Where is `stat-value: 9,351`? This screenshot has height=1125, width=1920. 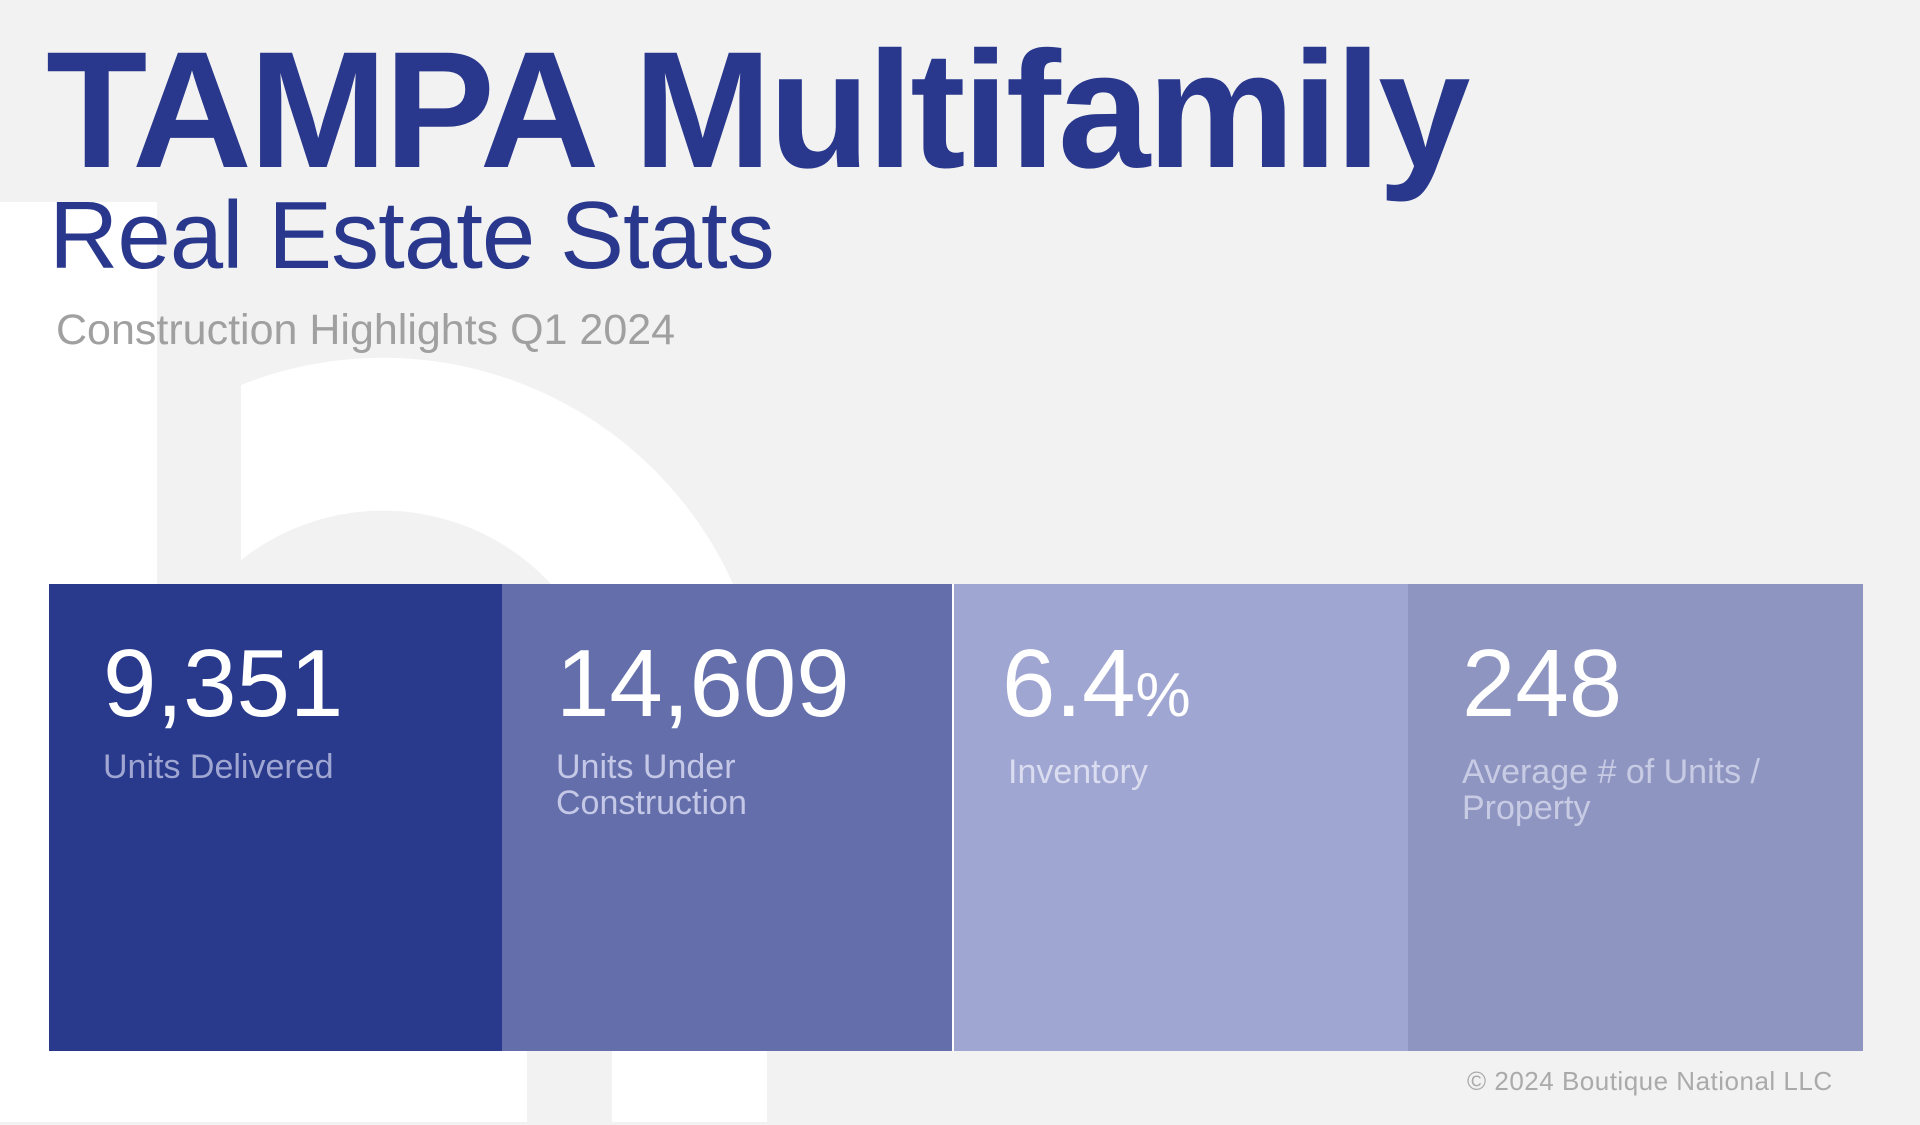 stat-value: 9,351 is located at coordinates (223, 684).